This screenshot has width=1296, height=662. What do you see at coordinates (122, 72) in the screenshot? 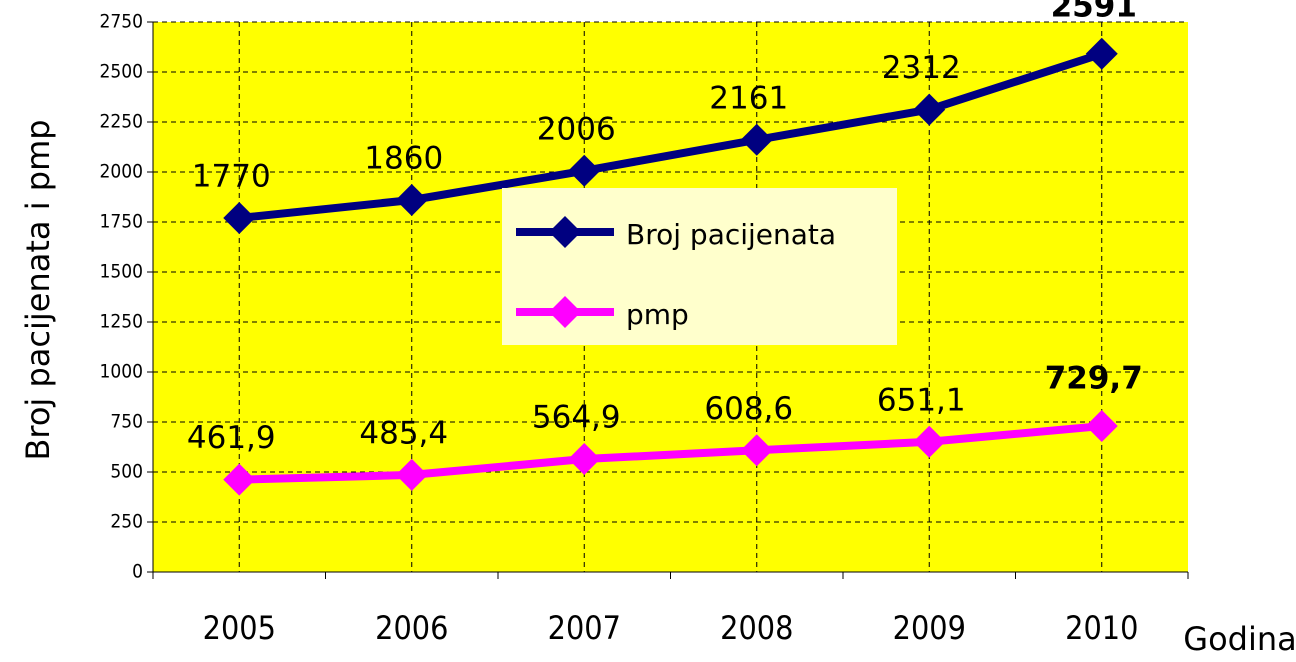
I see `y-tick-label: 2500` at bounding box center [122, 72].